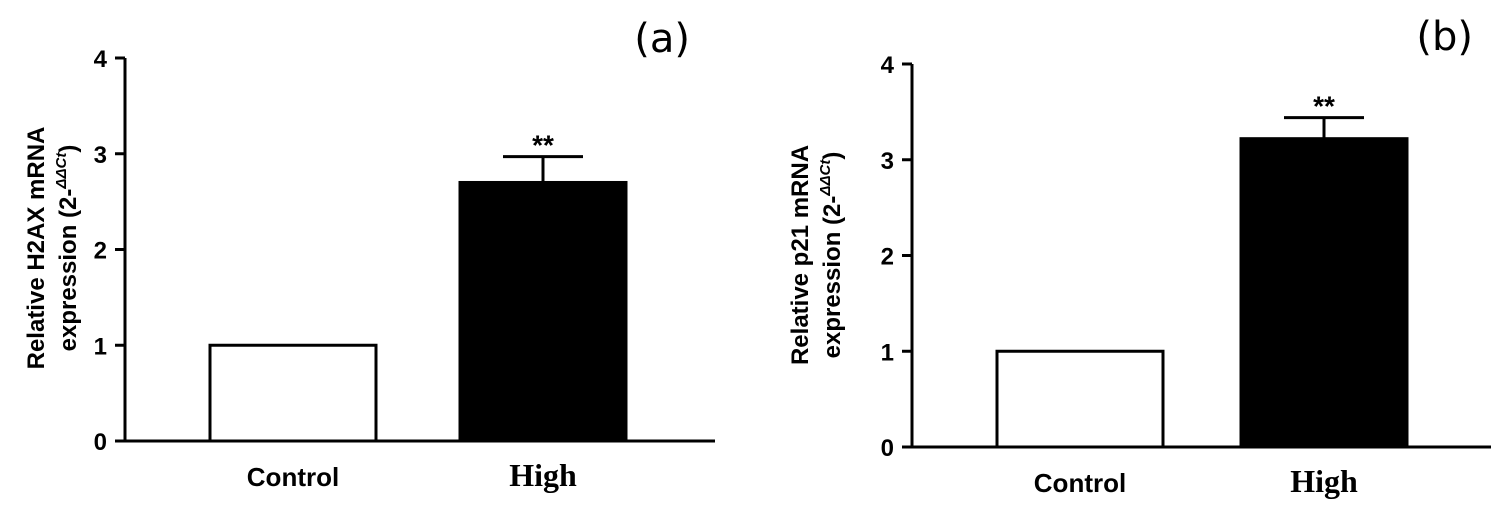 This screenshot has height=519, width=1502. I want to click on y-axis-label-line1: Relative p21 mRNA, so click(800, 255).